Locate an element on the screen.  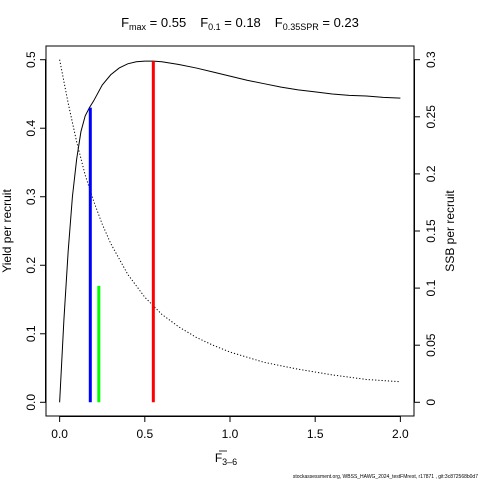
y-tick-label-right: 0.15 is located at coordinates (431, 231).